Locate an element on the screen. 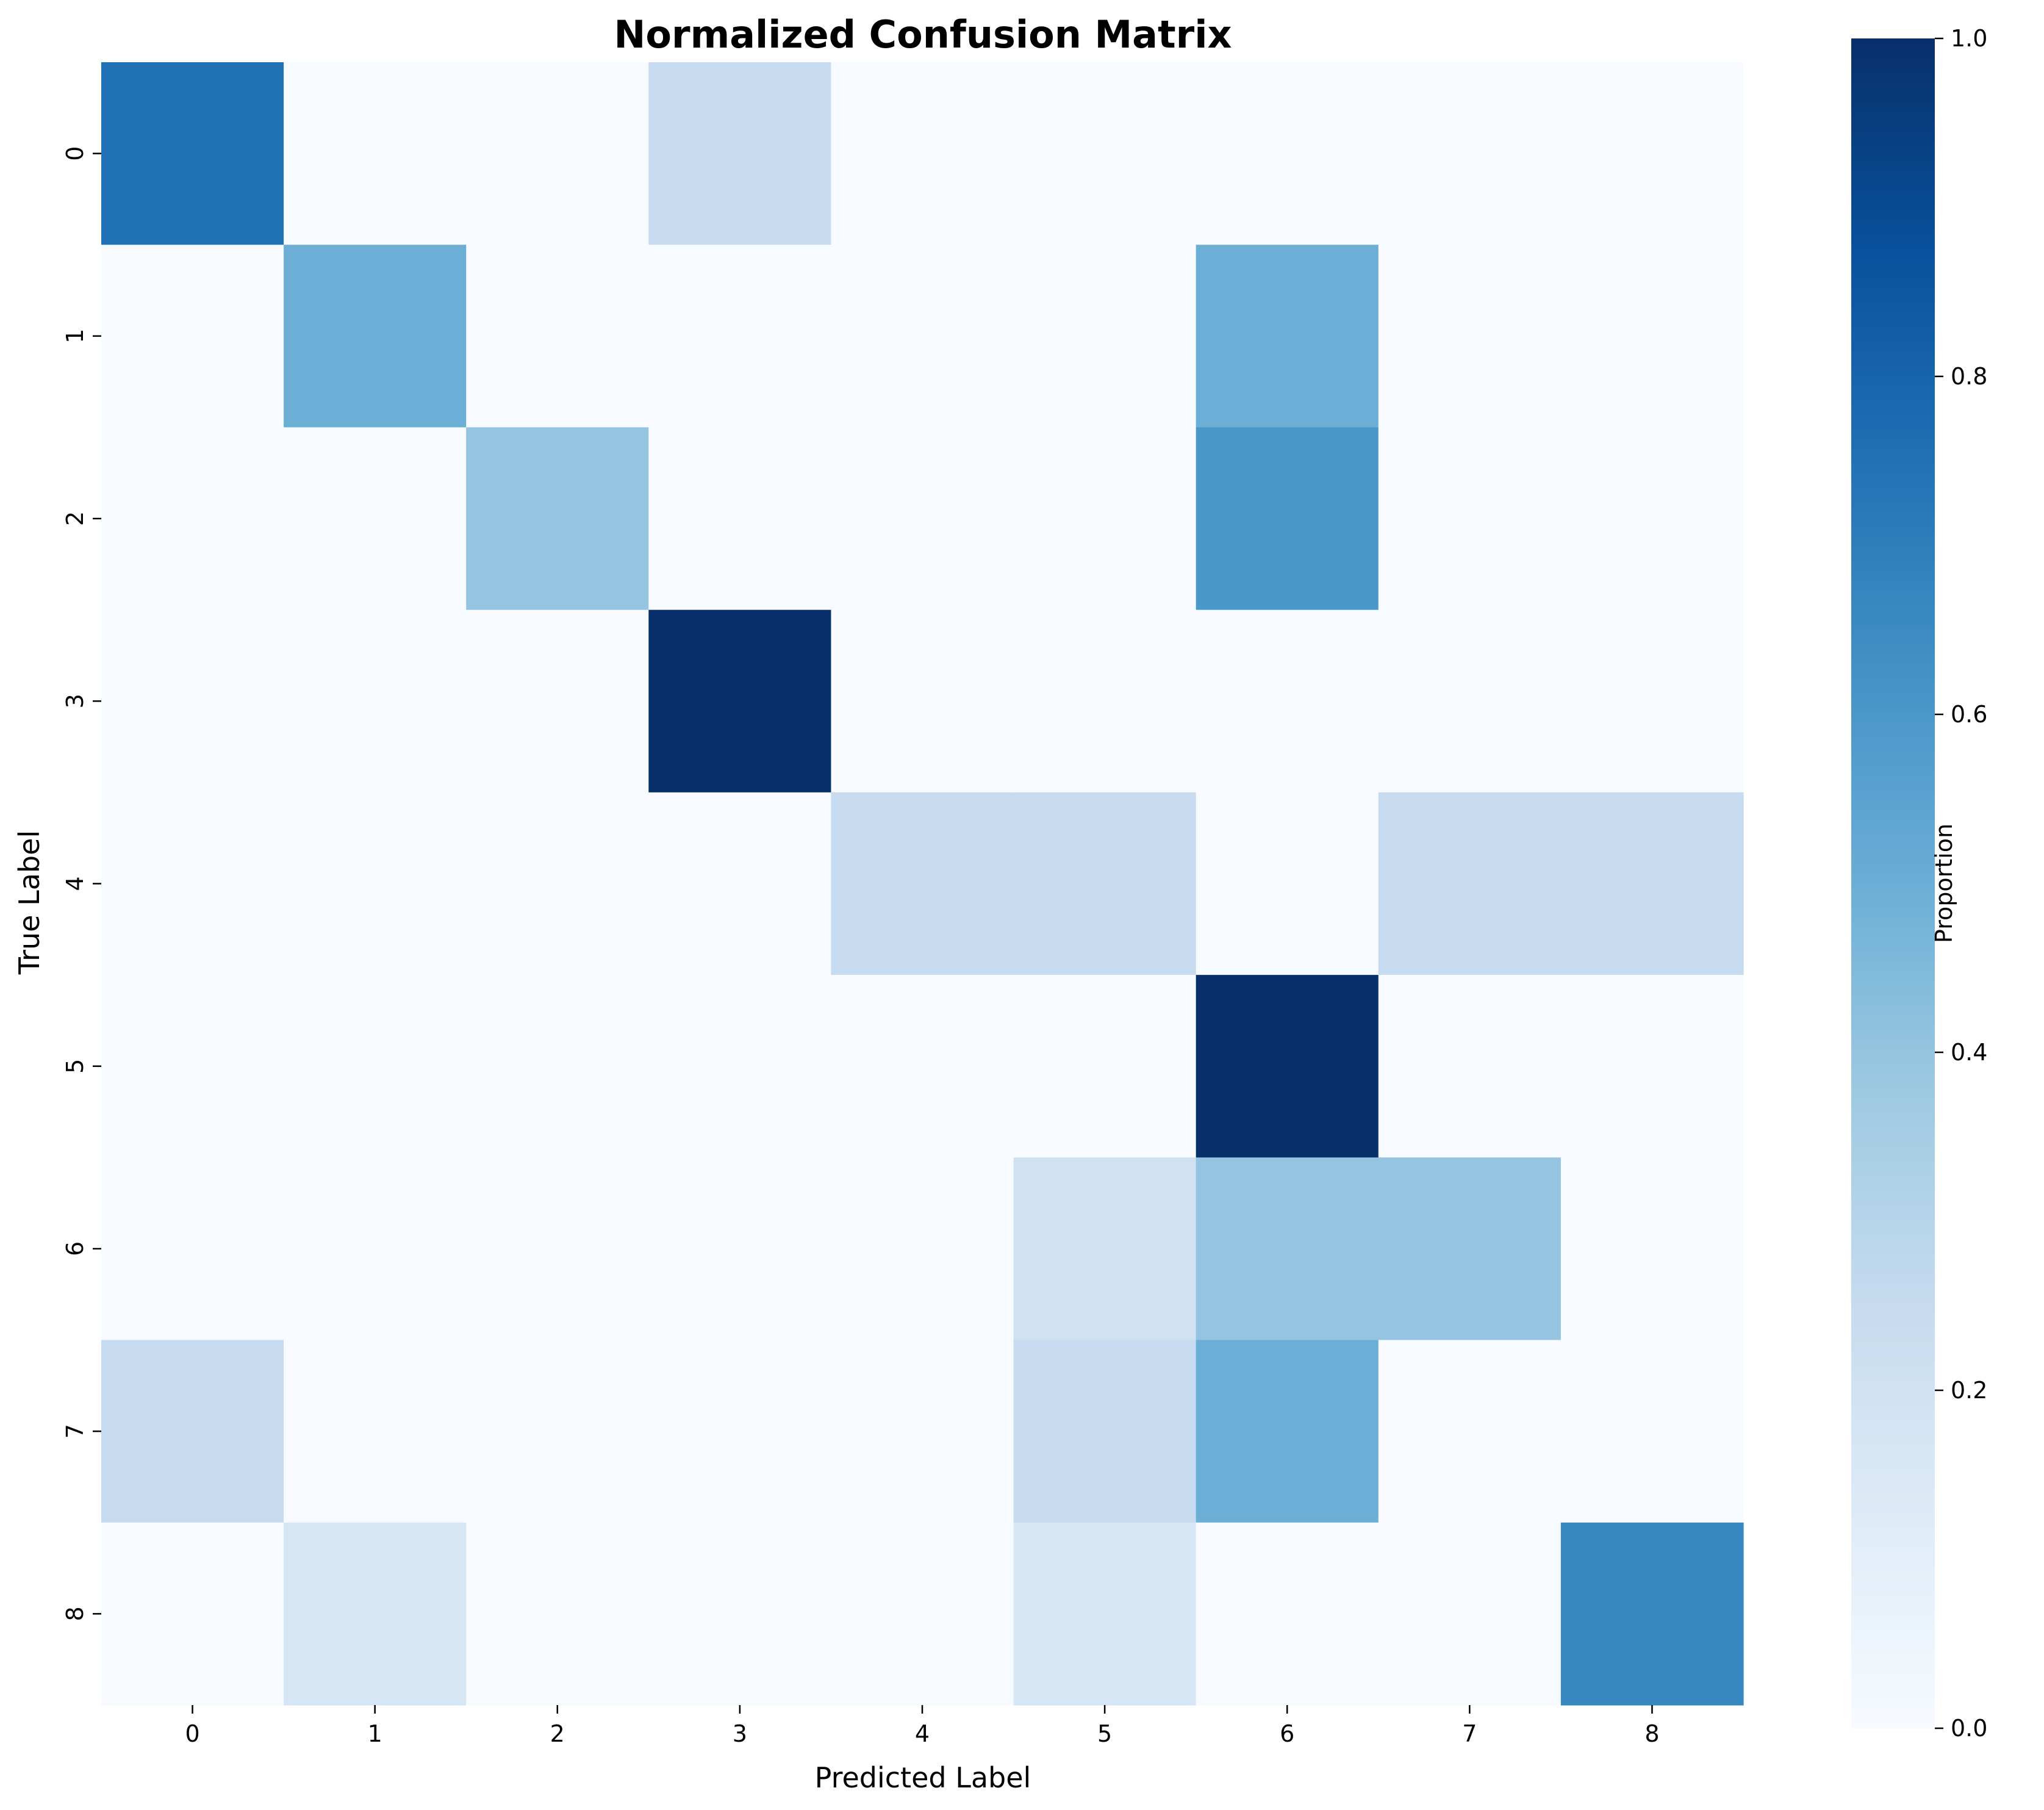  colorbar-tick-label: 0.8 is located at coordinates (1969, 376).